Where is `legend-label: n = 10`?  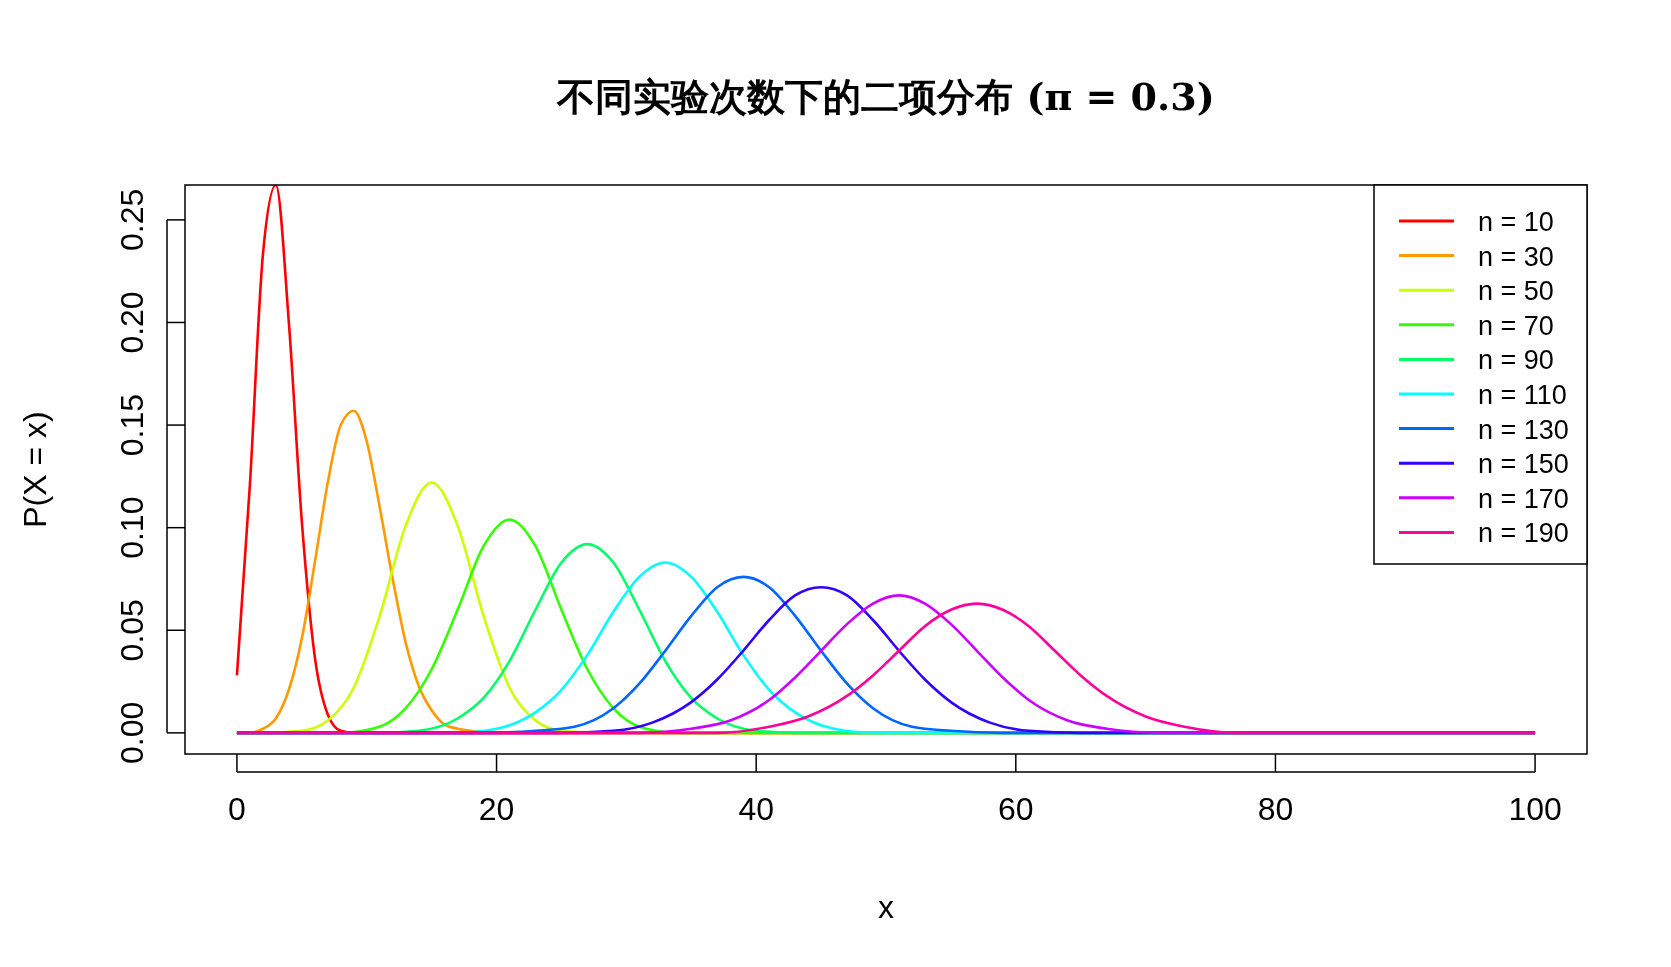
legend-label: n = 10 is located at coordinates (1516, 222).